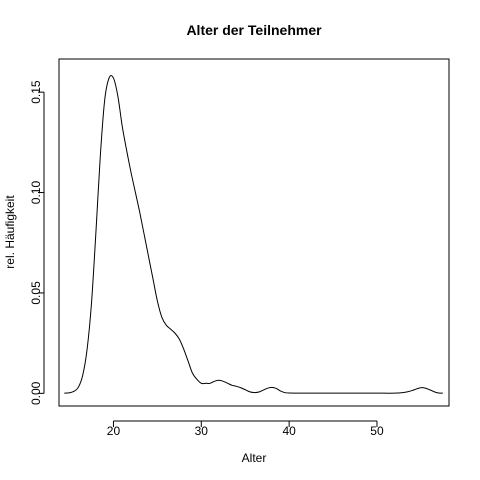 Image resolution: width=480 pixels, height=480 pixels. I want to click on y-tick-label-0-10: 0.10, so click(36, 193).